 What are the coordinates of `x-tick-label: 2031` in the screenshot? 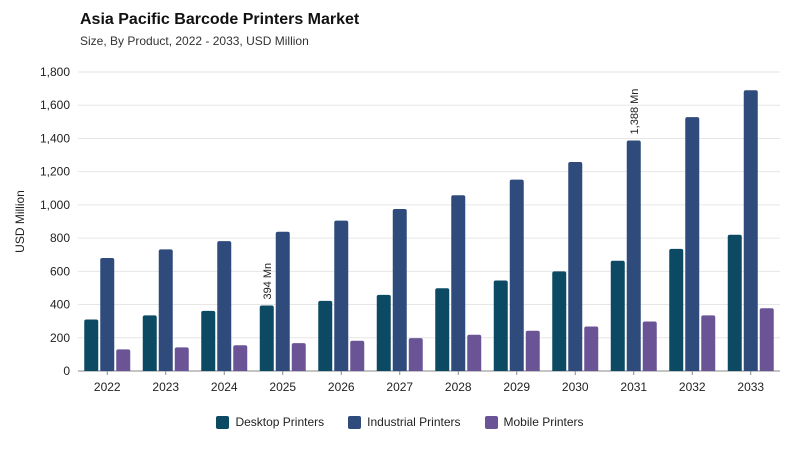 It's located at (633, 387).